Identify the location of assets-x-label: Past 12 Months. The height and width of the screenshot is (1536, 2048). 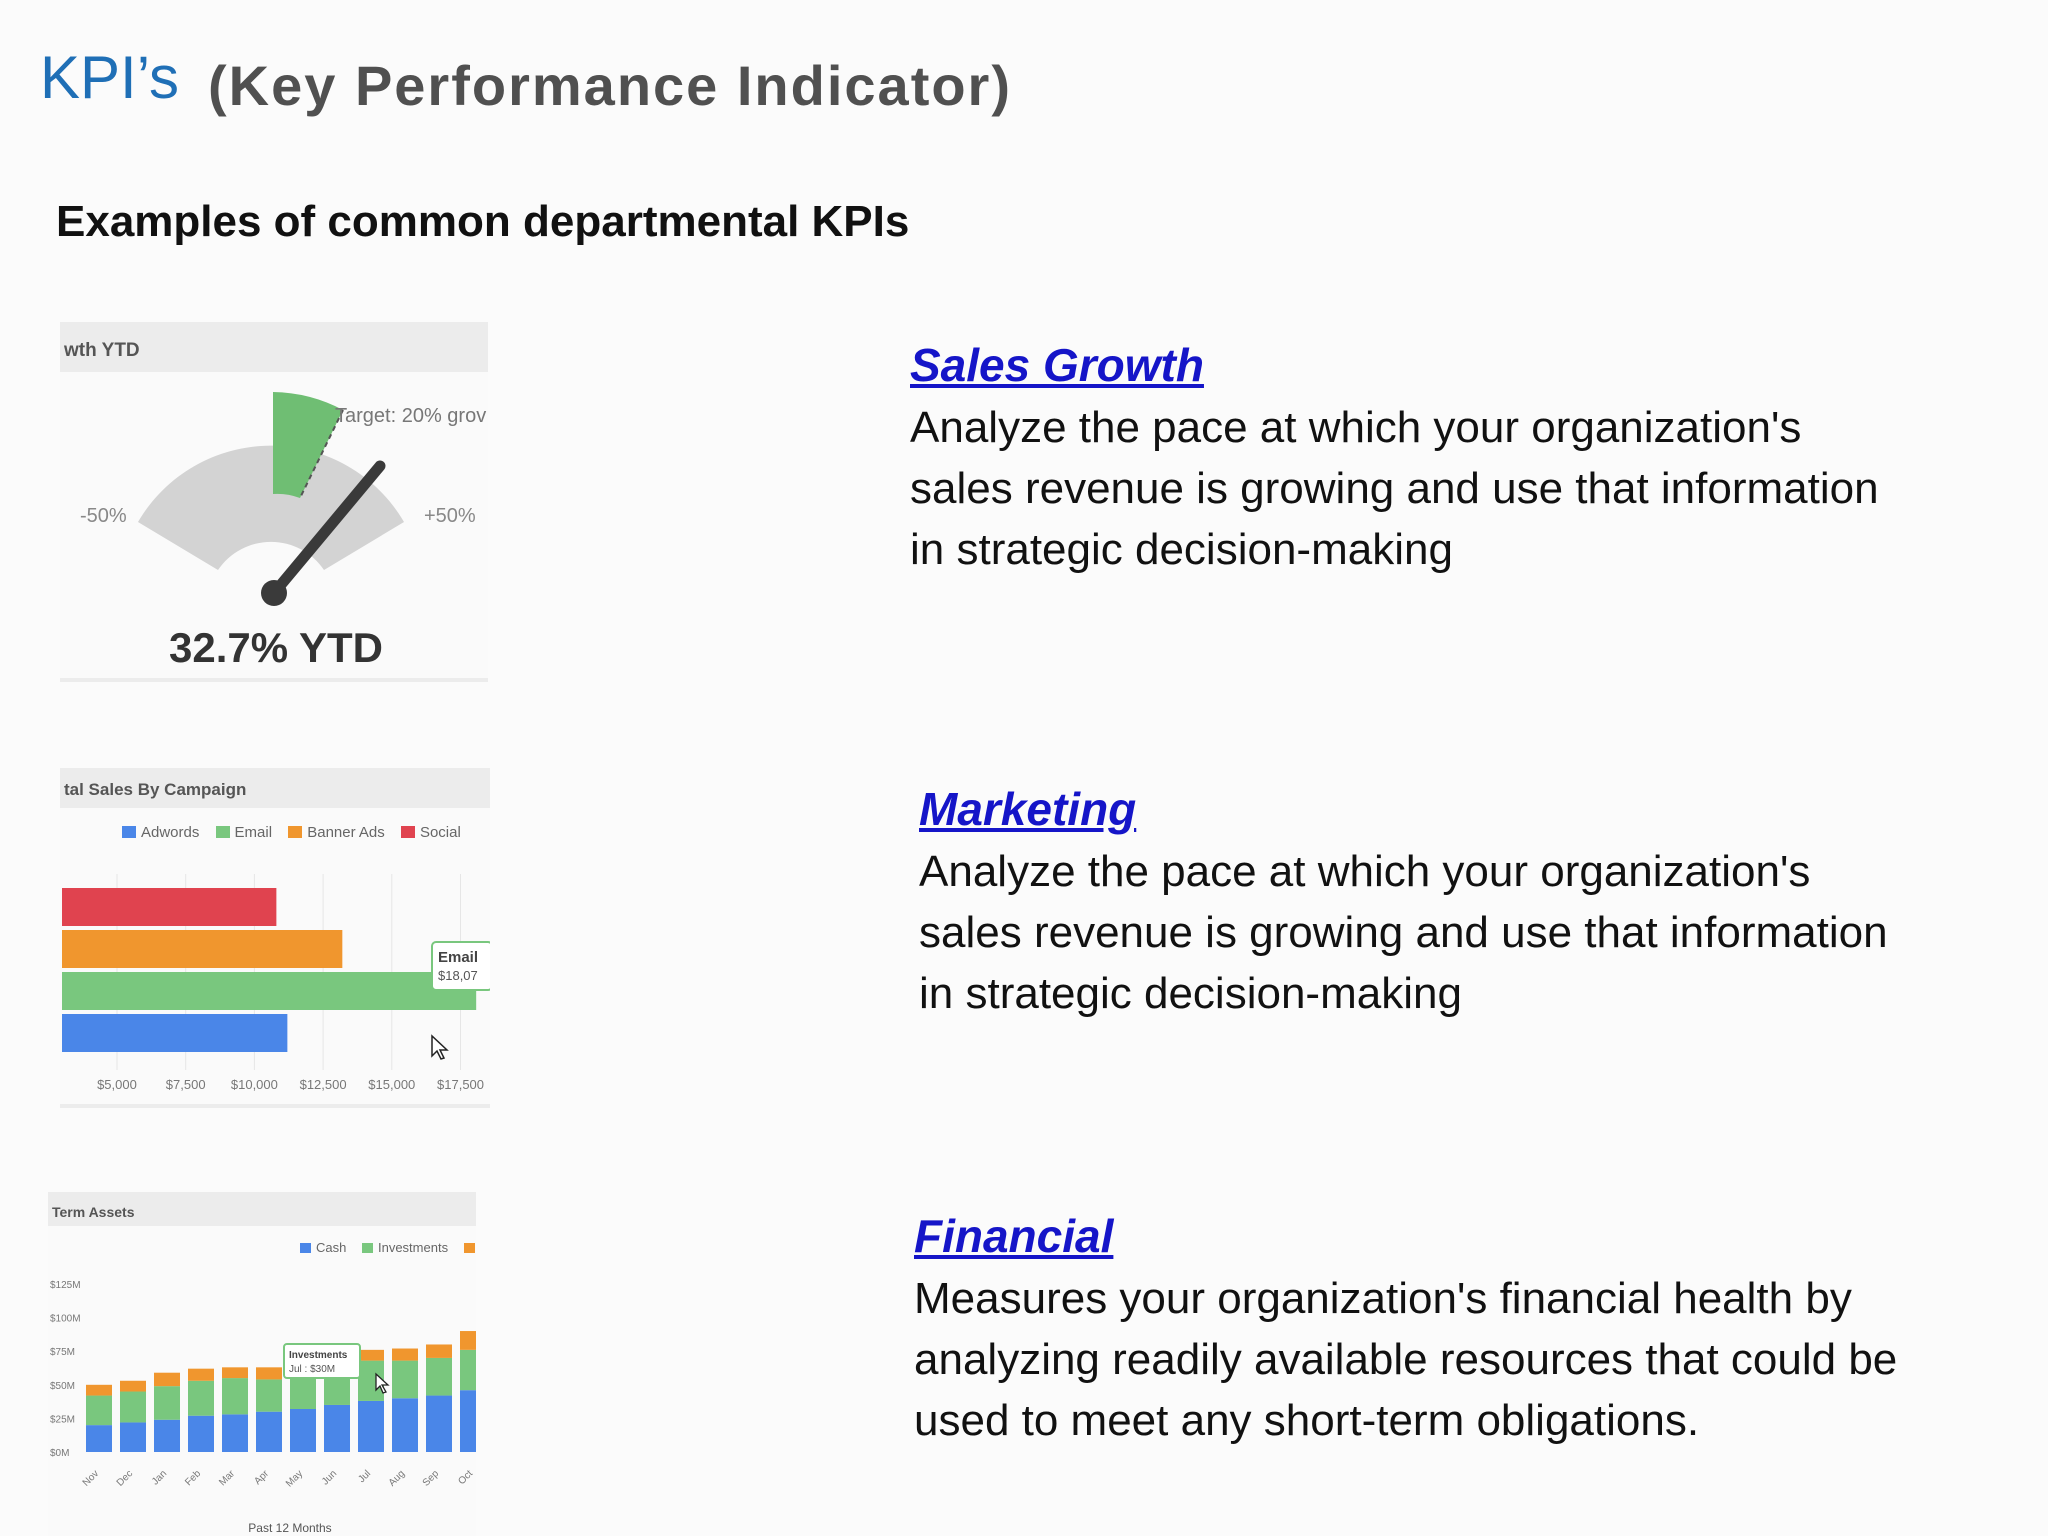
(289, 1528).